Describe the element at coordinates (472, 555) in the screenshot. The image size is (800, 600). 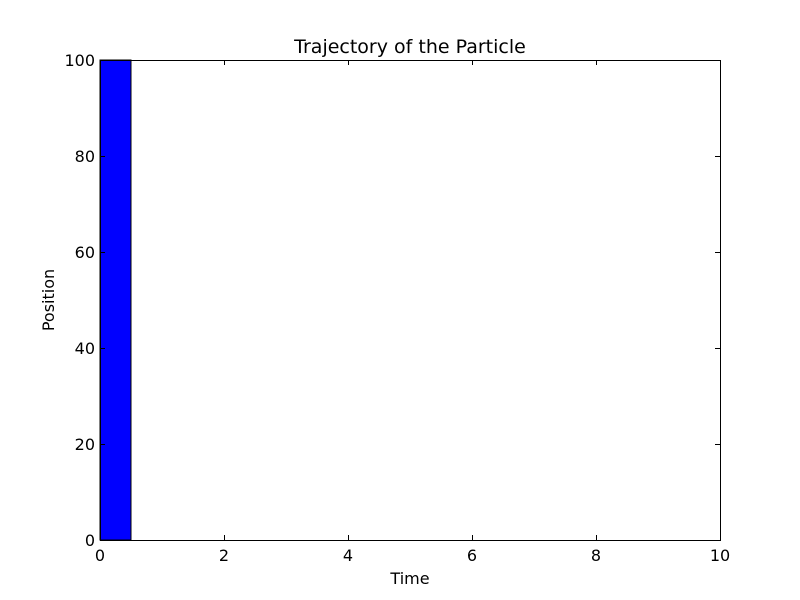
I see `x-tick-label-6: 6` at that location.